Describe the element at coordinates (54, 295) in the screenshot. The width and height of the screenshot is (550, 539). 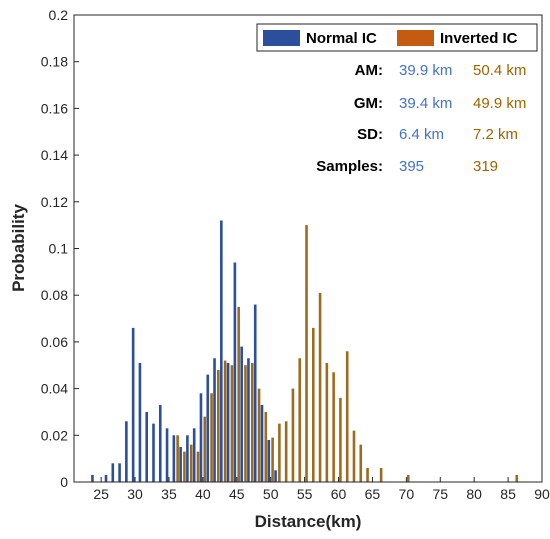
I see `y-tick-label: 0.08` at that location.